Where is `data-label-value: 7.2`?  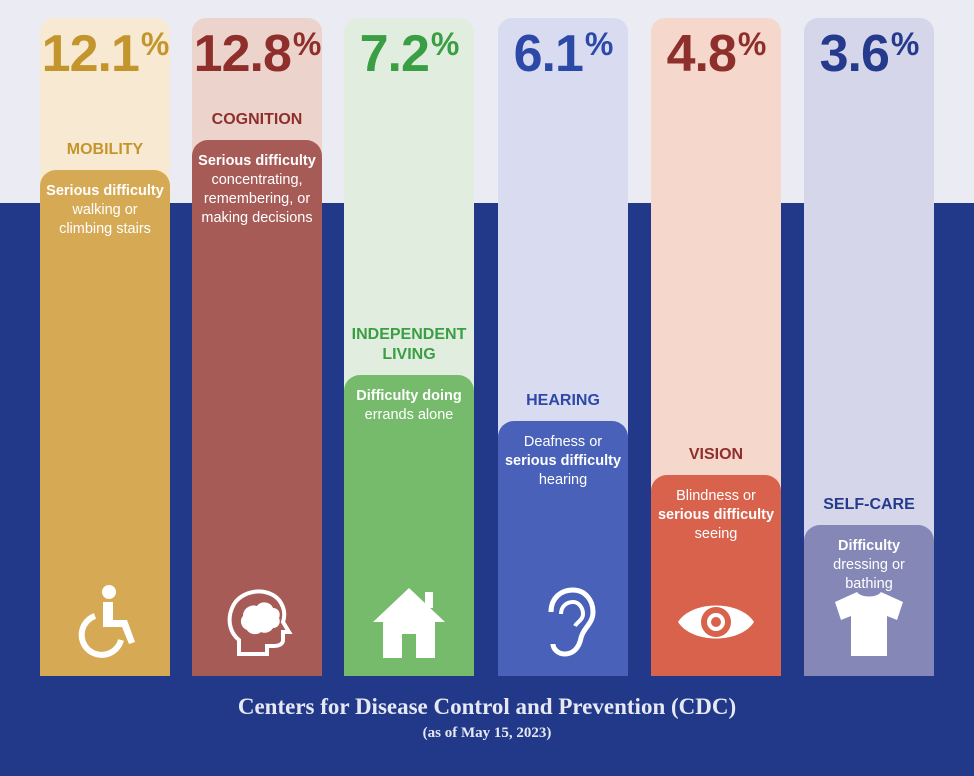
data-label-value: 7.2 is located at coordinates (394, 54).